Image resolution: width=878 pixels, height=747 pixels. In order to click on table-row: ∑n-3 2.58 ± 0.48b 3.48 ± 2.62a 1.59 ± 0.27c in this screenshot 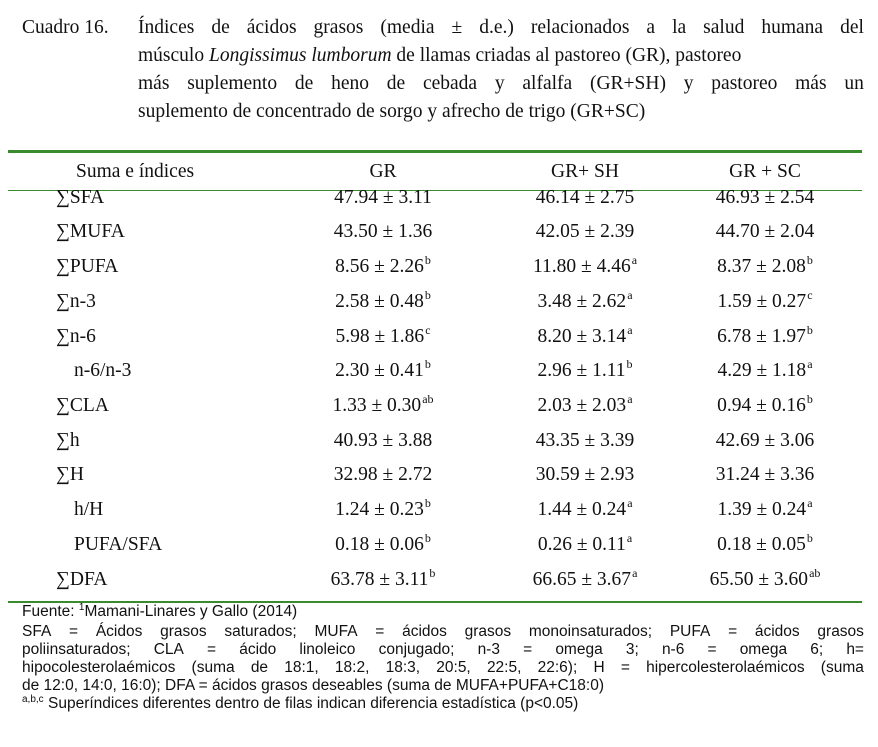, I will do `click(439, 302)`.